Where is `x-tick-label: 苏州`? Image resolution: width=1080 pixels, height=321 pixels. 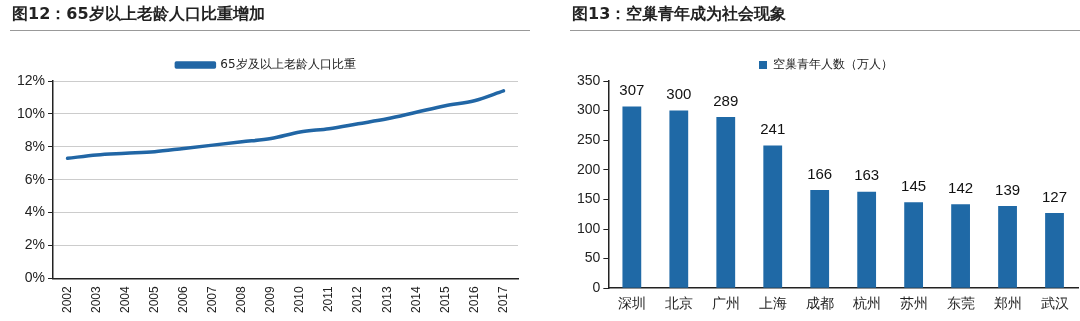 x-tick-label: 苏州 is located at coordinates (913, 303).